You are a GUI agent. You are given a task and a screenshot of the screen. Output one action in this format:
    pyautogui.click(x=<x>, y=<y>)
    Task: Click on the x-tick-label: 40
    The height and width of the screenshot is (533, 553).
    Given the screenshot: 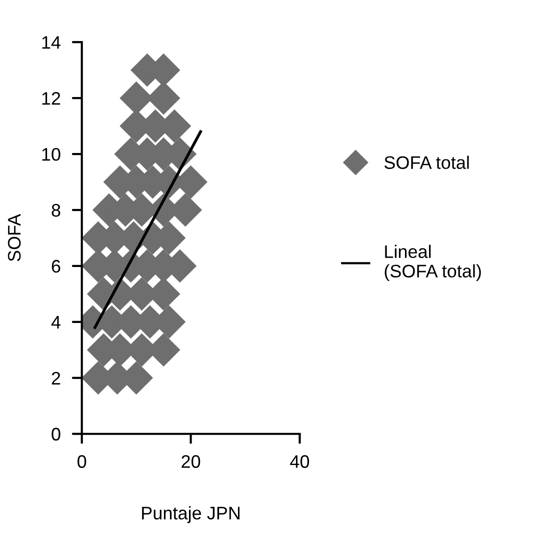 What is the action you would take?
    pyautogui.click(x=300, y=461)
    